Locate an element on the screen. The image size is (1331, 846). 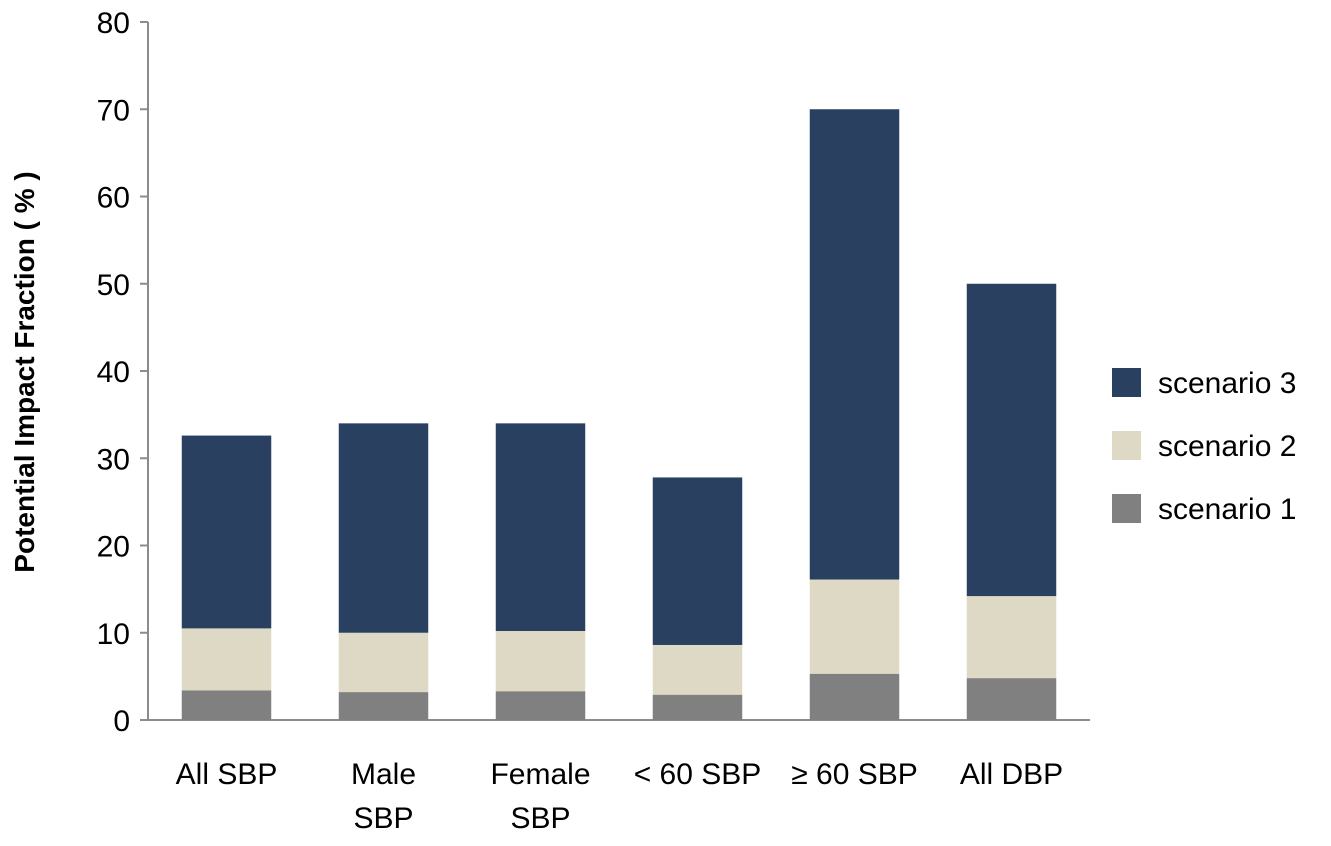
category-label-line: All DBP is located at coordinates (1011, 774).